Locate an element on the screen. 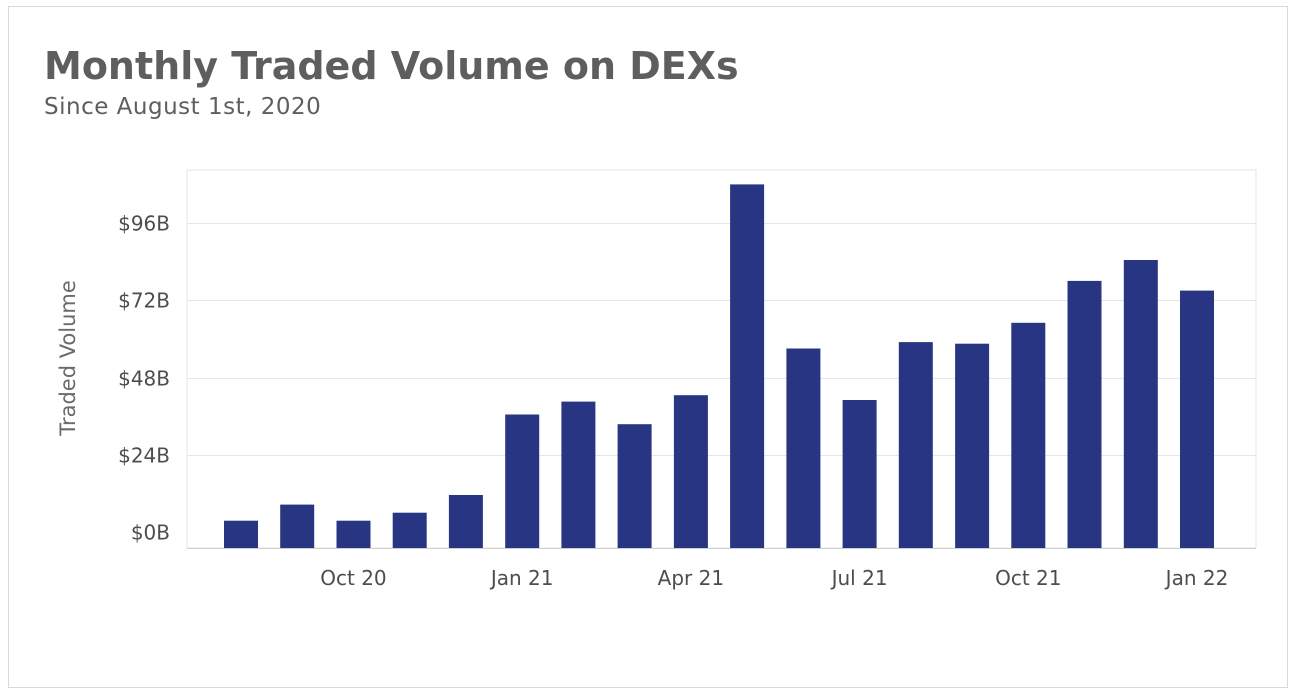  x-tick-label: Apr 21 is located at coordinates (691, 578).